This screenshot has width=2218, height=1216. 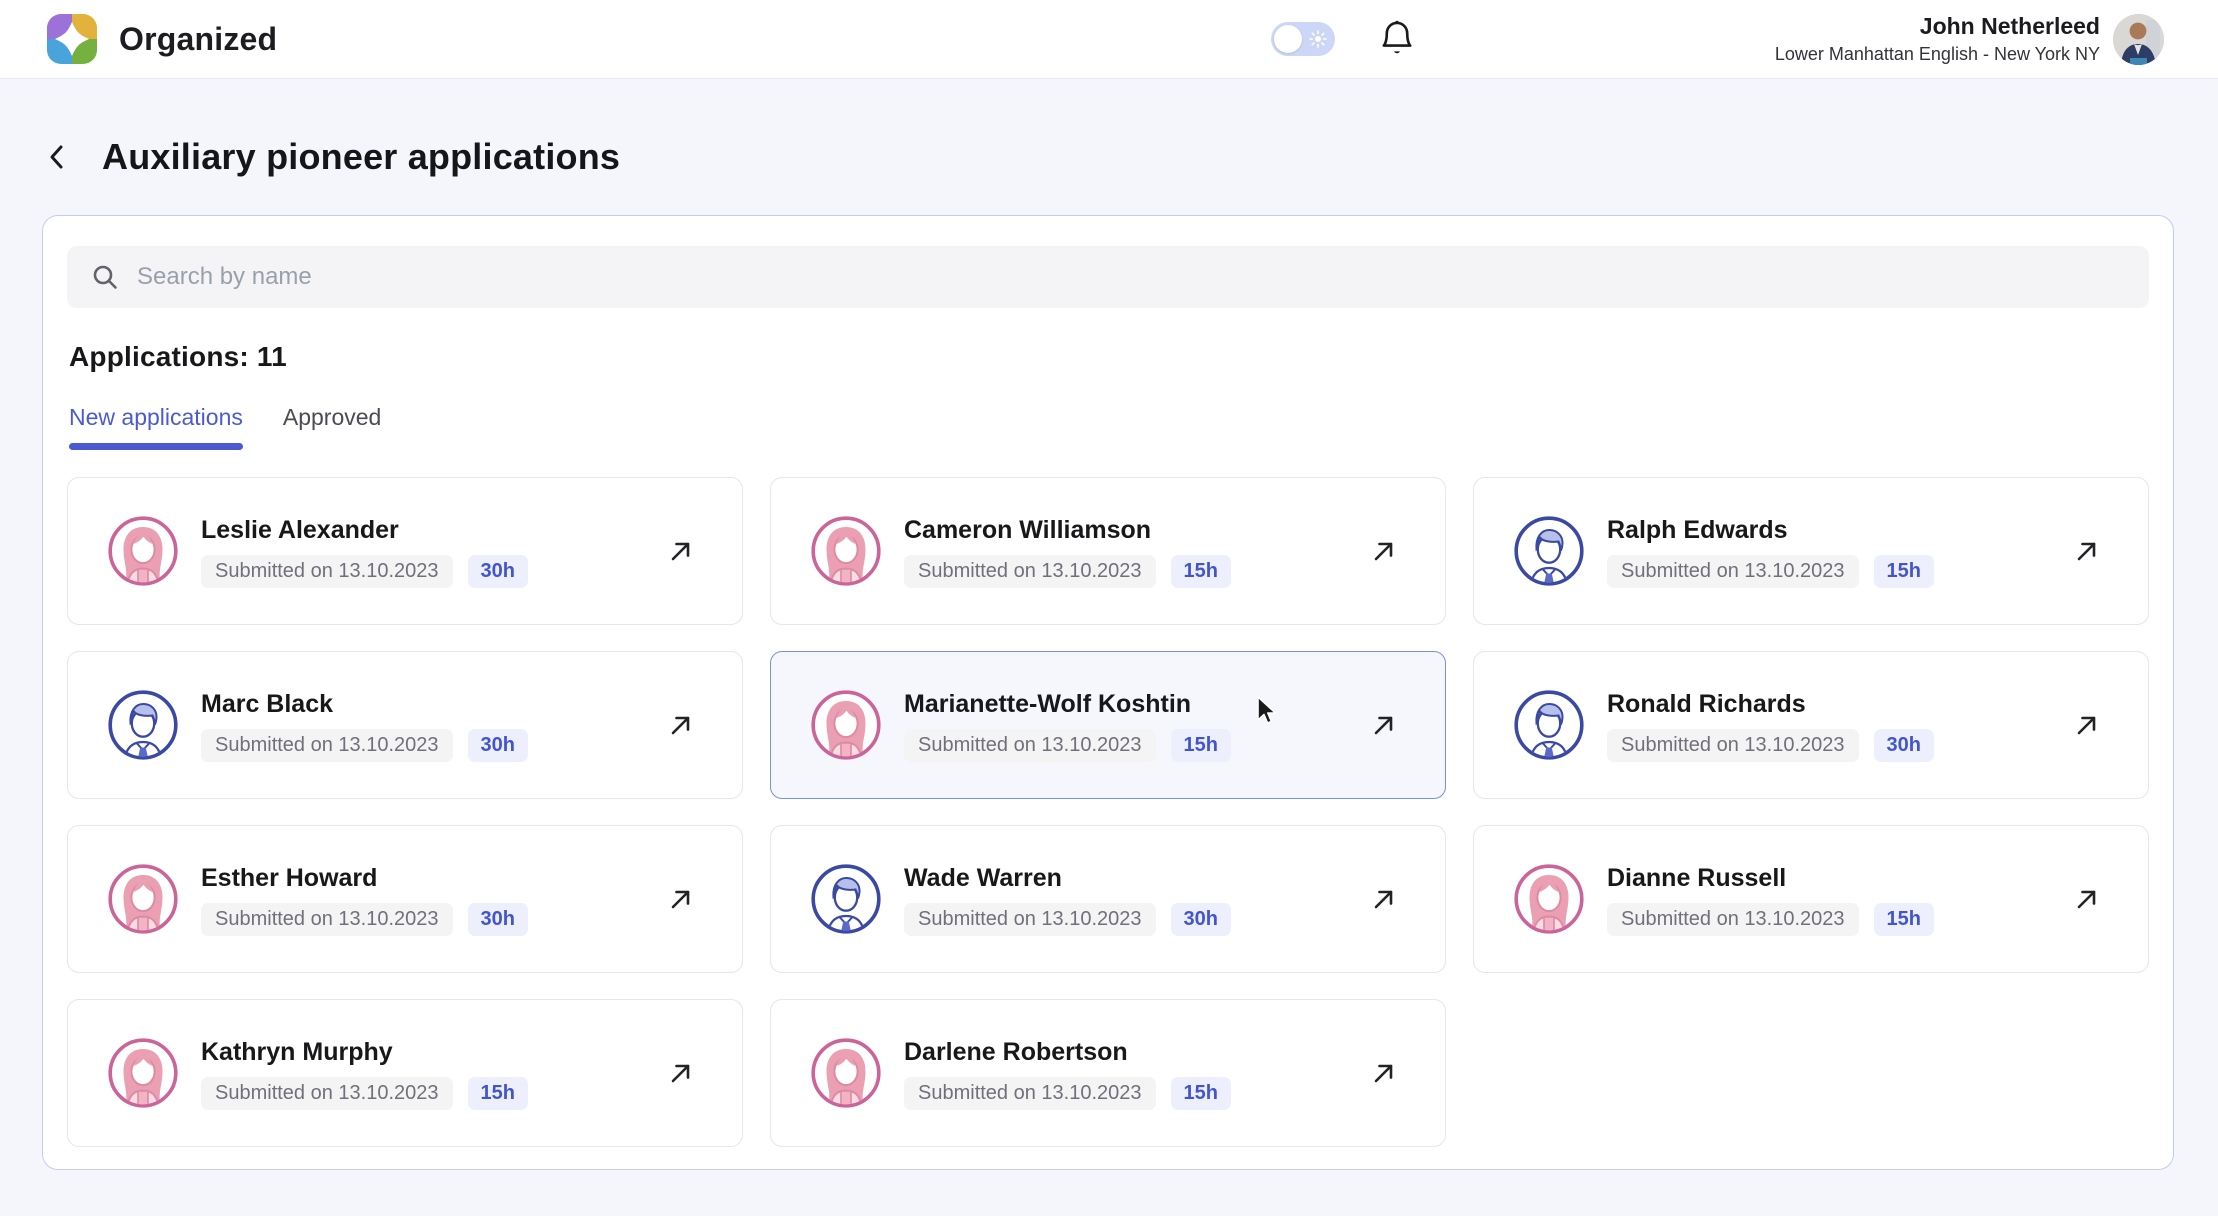 What do you see at coordinates (1108, 899) in the screenshot?
I see `application-card: Wade Warren Submitted on 13.10.2023 30h` at bounding box center [1108, 899].